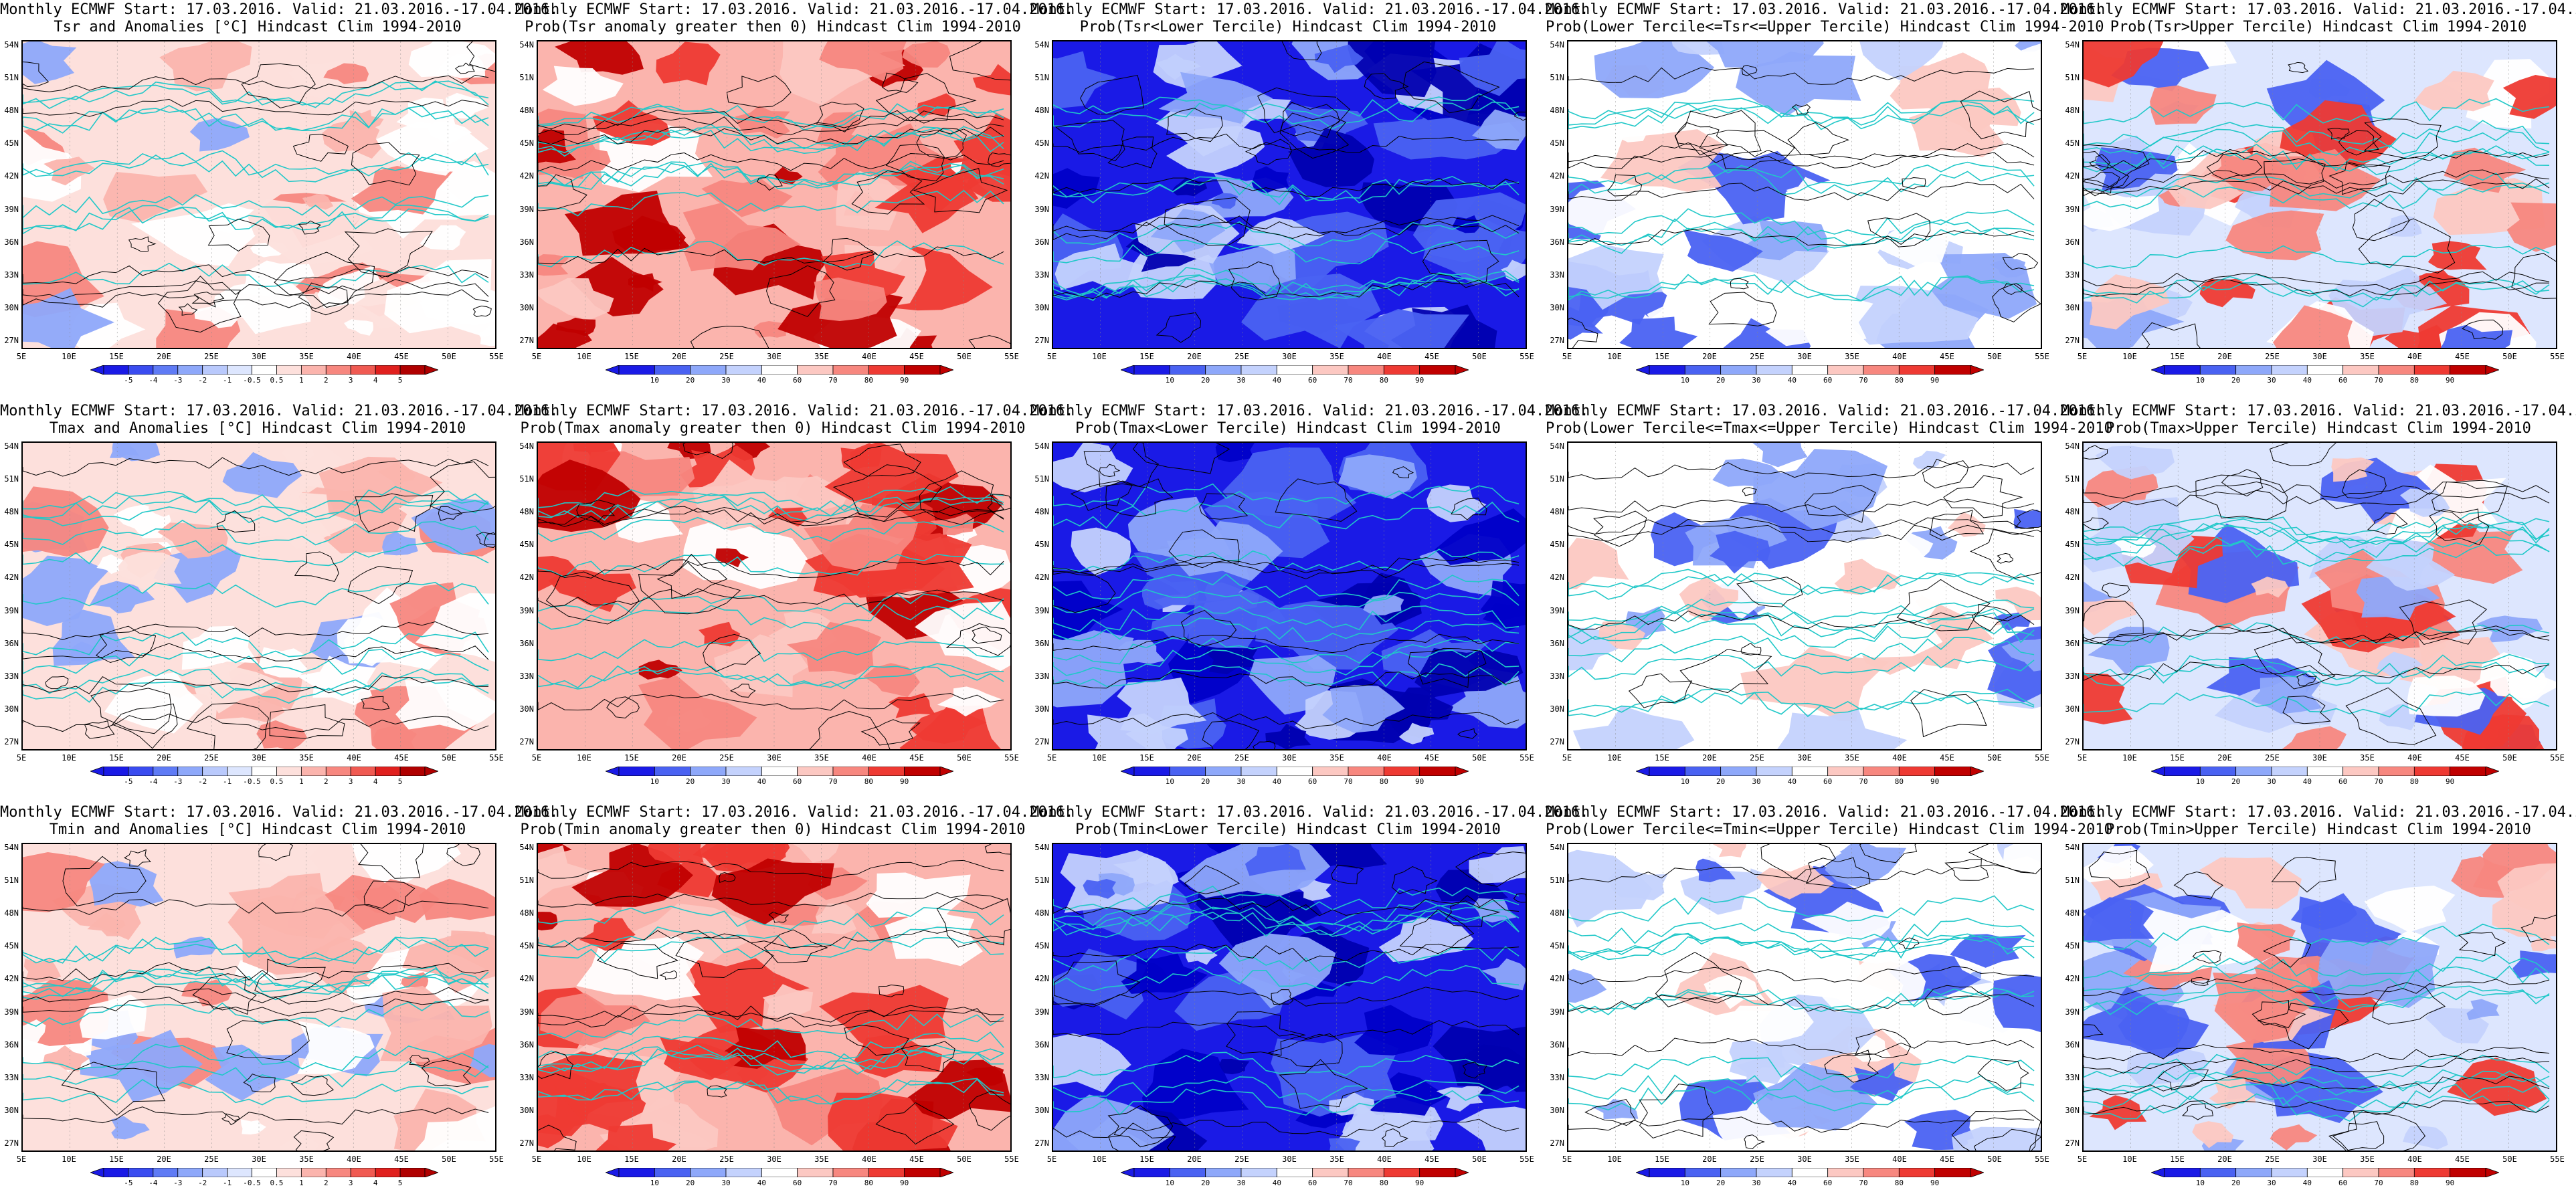 The height and width of the screenshot is (1204, 2576). Describe the element at coordinates (277, 1183) in the screenshot. I see `colorbar-tick-label: 0.5` at that location.